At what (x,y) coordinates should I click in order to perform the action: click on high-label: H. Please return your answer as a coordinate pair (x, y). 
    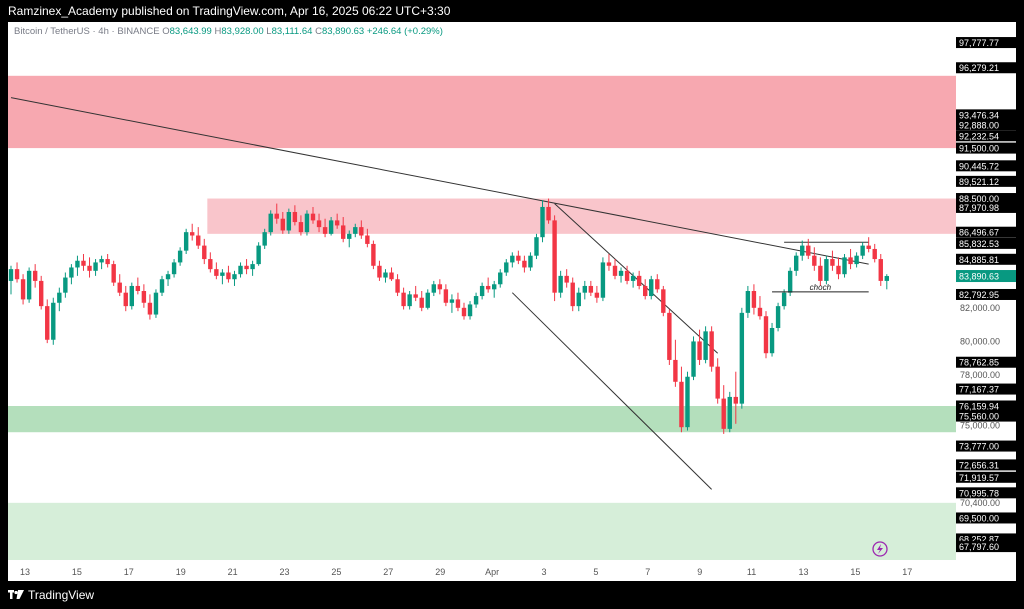
    Looking at the image, I should click on (218, 31).